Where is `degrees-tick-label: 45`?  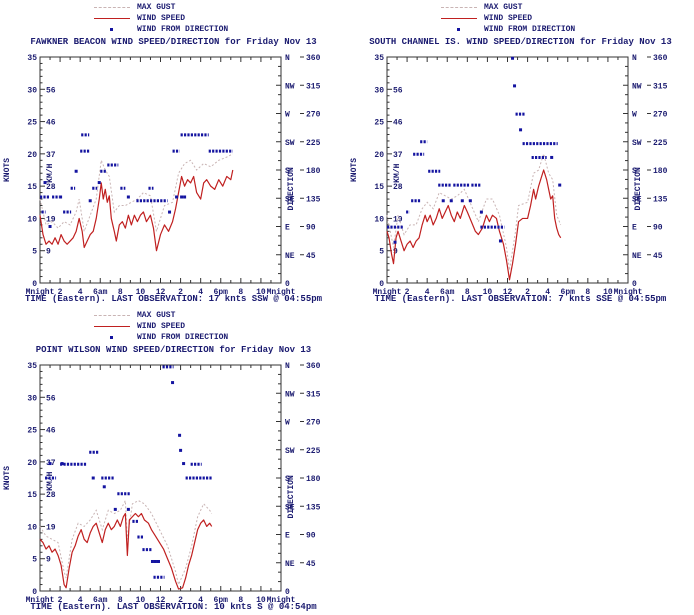
degrees-tick-label: 45 is located at coordinates (658, 256).